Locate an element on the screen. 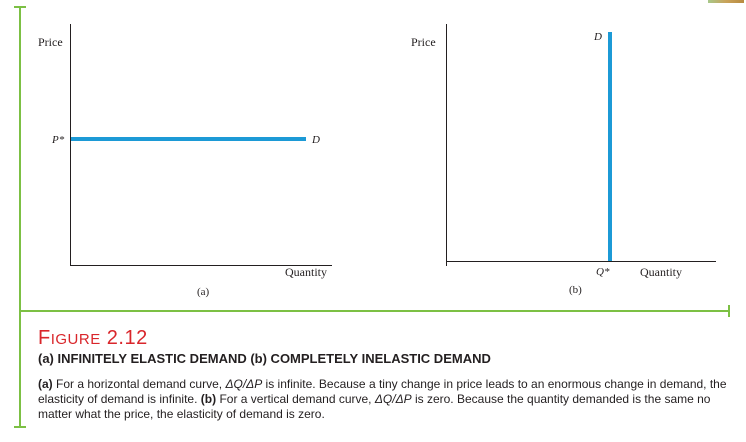 This screenshot has height=442, width=746. left-rule-bottom-tick is located at coordinates (20, 427).